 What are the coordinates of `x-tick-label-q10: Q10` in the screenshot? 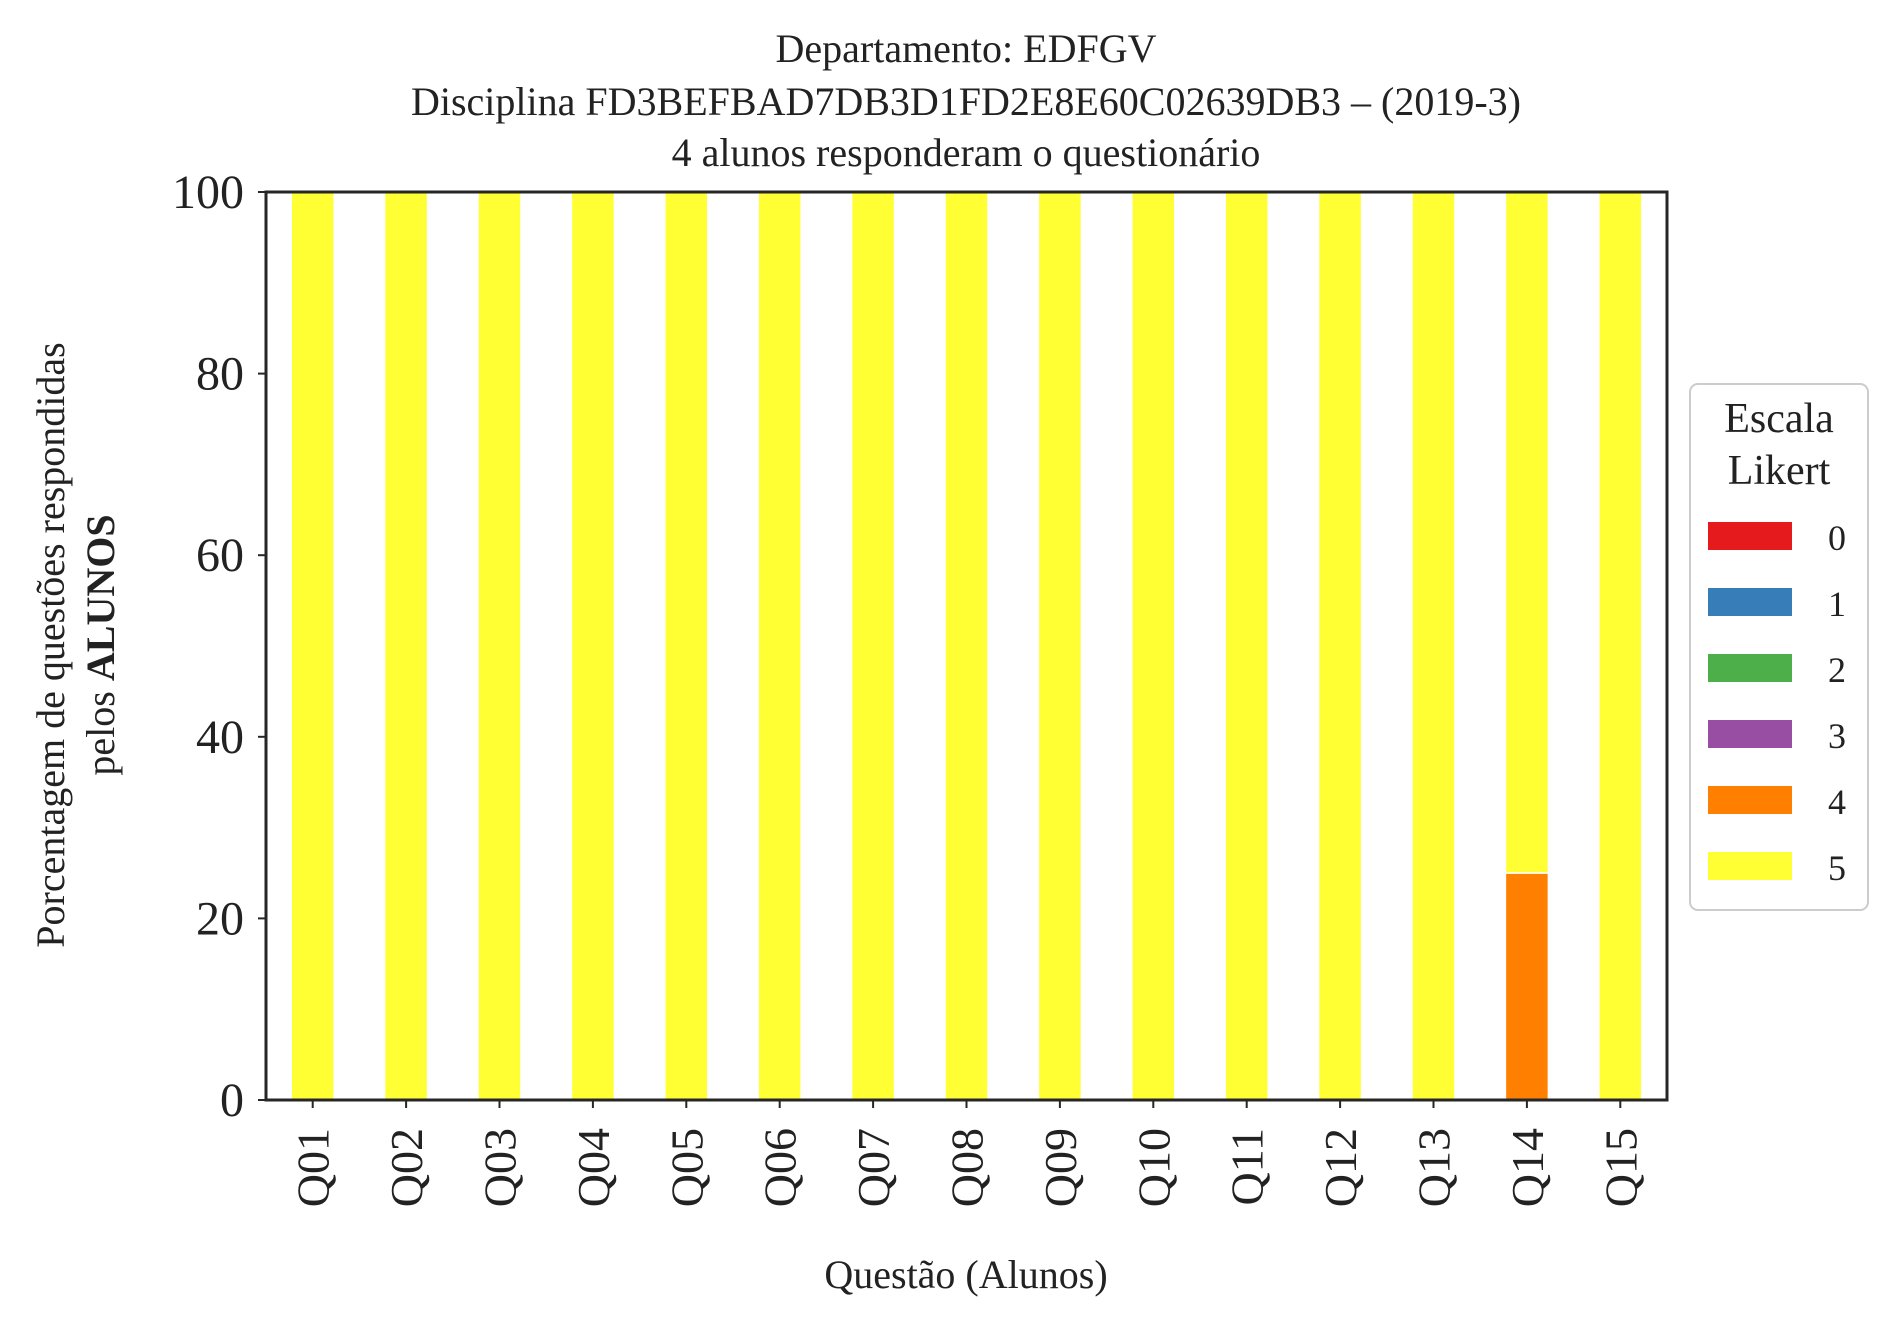 It's located at (1153, 1167).